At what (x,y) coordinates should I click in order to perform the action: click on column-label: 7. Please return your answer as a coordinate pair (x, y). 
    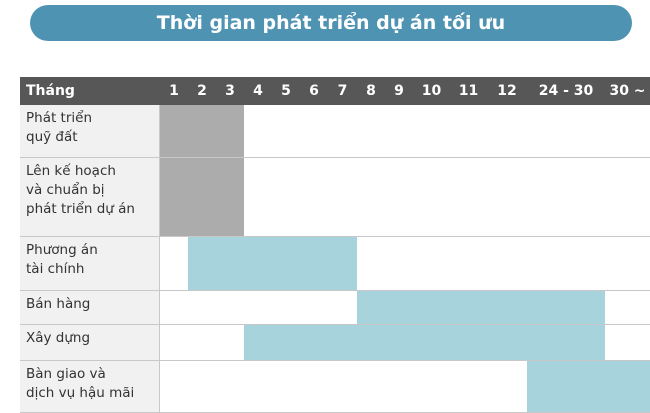
    Looking at the image, I should click on (342, 91).